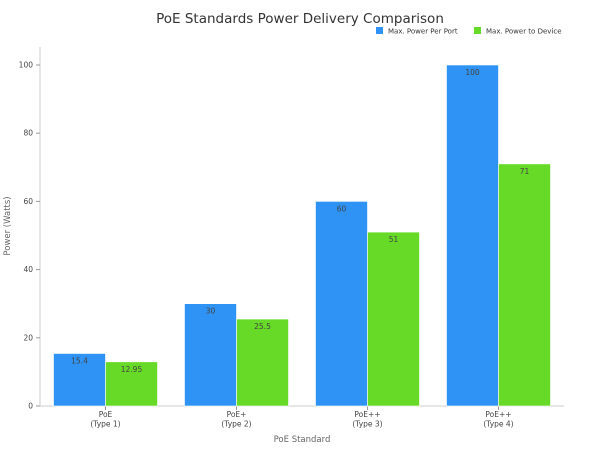 Image resolution: width=600 pixels, height=450 pixels. What do you see at coordinates (472, 72) in the screenshot?
I see `bar-value-label: 100` at bounding box center [472, 72].